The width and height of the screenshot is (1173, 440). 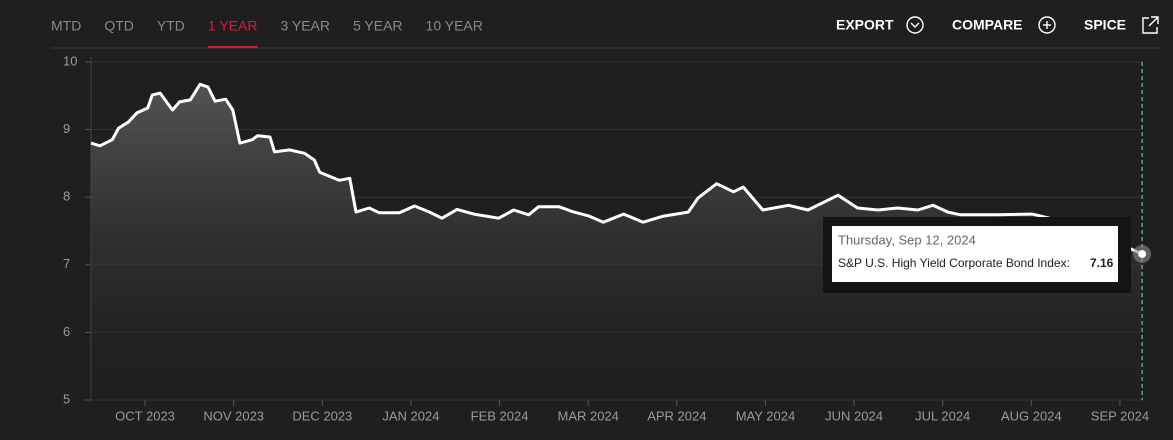 I want to click on tab-bar: MTD QTD YTD 1 YEAR 3 YEAR 5 YEAR 10 YEAR, so click(x=267, y=33).